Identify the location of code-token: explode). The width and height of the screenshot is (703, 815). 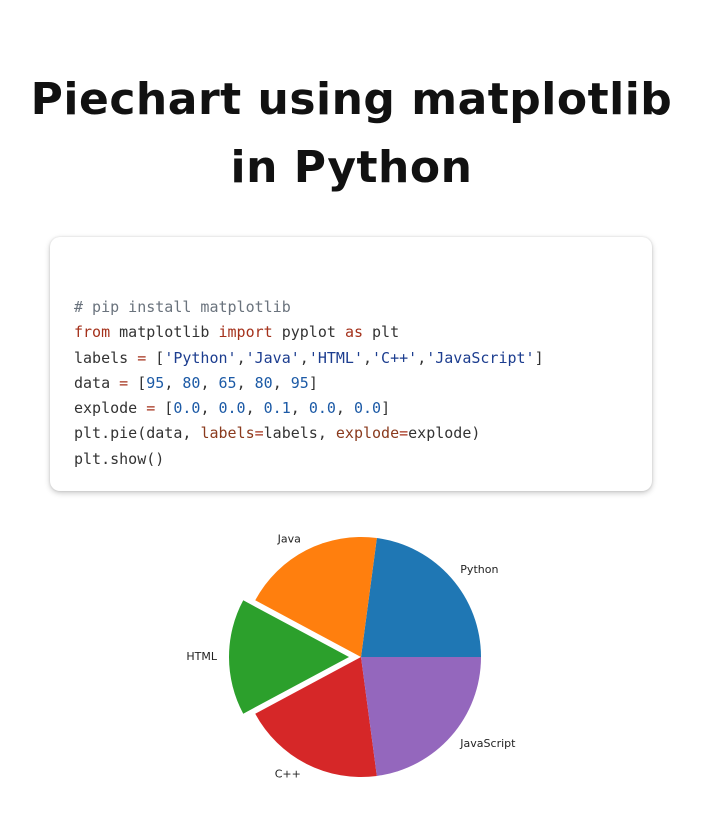
(444, 433).